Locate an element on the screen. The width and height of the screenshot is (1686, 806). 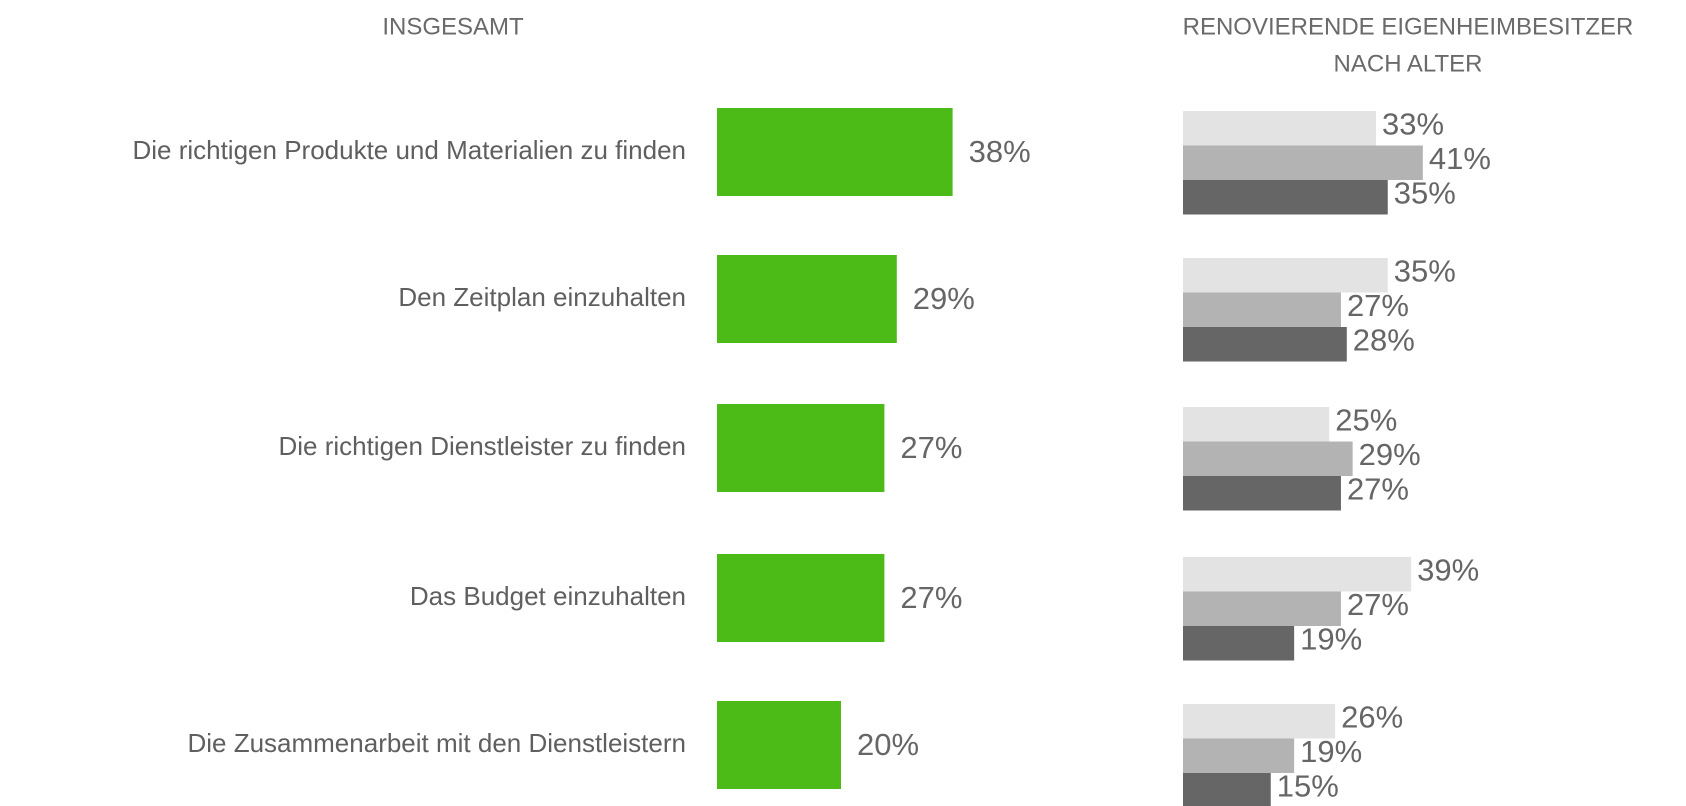
value-label: 38% is located at coordinates (1000, 151).